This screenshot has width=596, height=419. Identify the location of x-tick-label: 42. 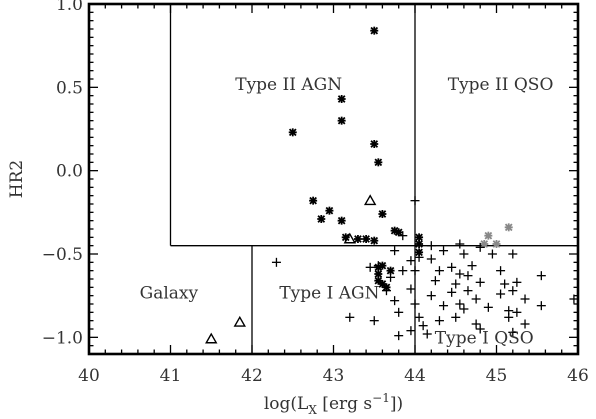
(252, 376).